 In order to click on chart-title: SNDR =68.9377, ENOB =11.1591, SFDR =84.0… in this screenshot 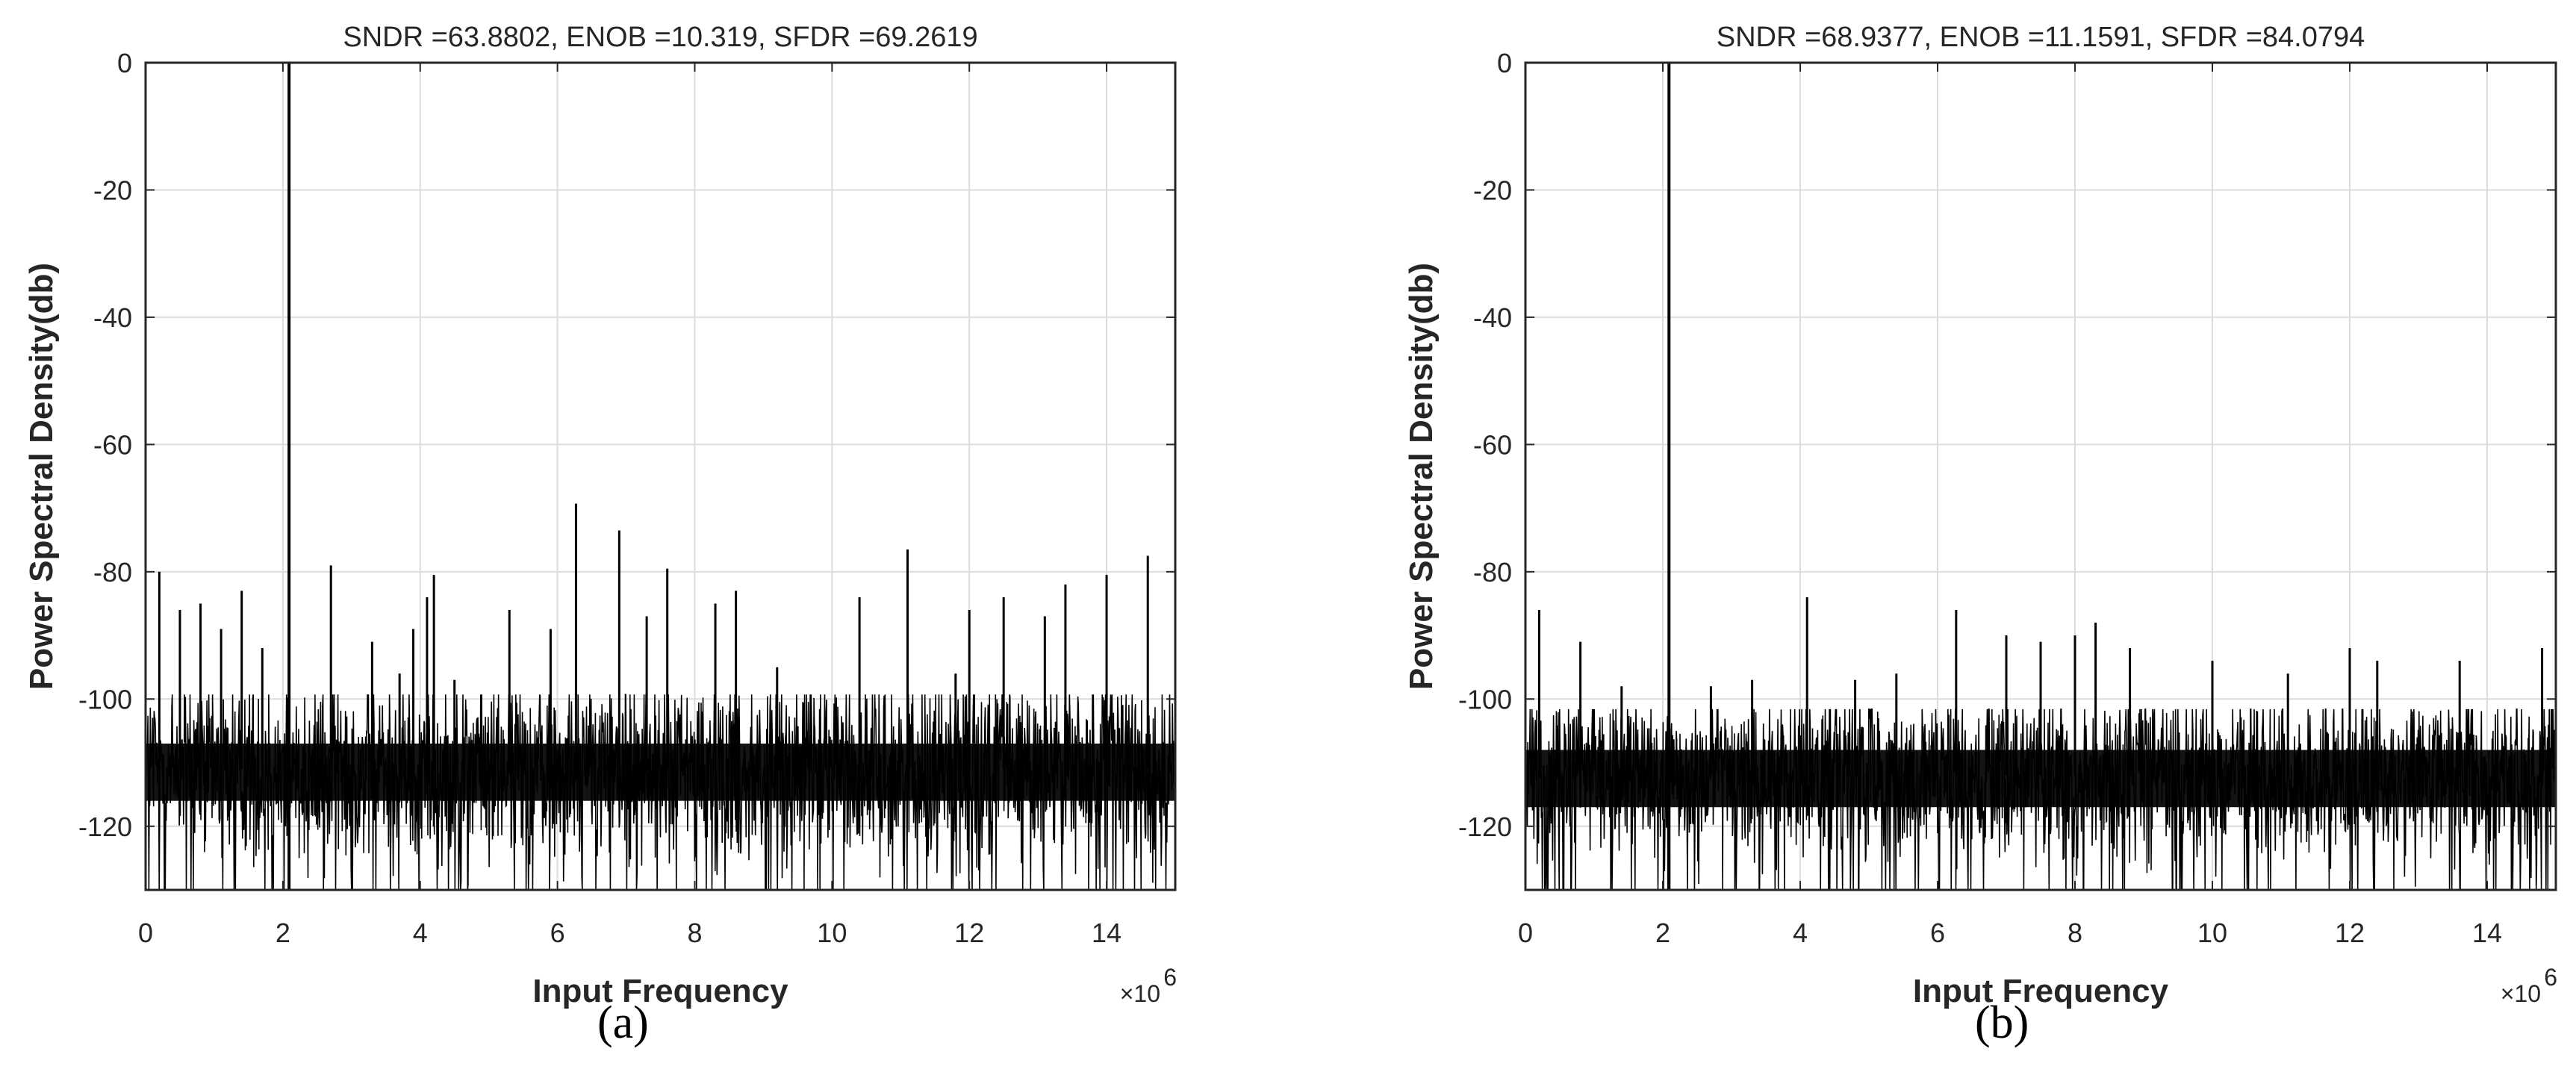, I will do `click(2041, 37)`.